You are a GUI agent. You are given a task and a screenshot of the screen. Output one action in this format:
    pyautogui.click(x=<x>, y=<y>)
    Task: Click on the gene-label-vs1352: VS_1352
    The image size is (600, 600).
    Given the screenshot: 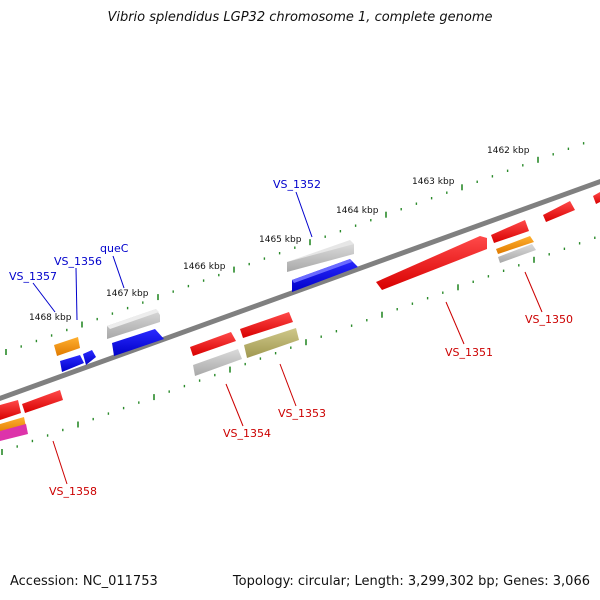 What is the action you would take?
    pyautogui.click(x=297, y=184)
    